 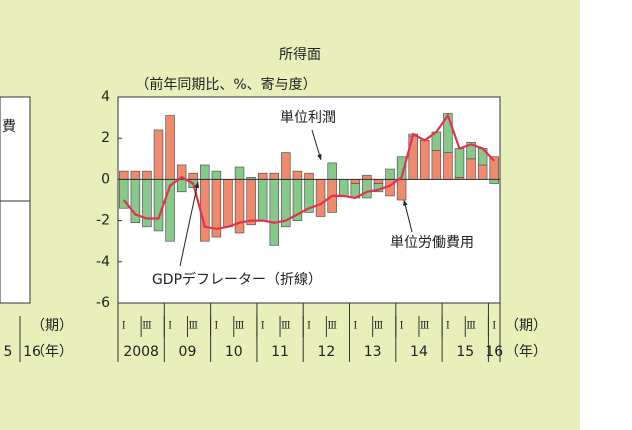 I want to click on annotation: 単位労働費用, so click(x=432, y=243).